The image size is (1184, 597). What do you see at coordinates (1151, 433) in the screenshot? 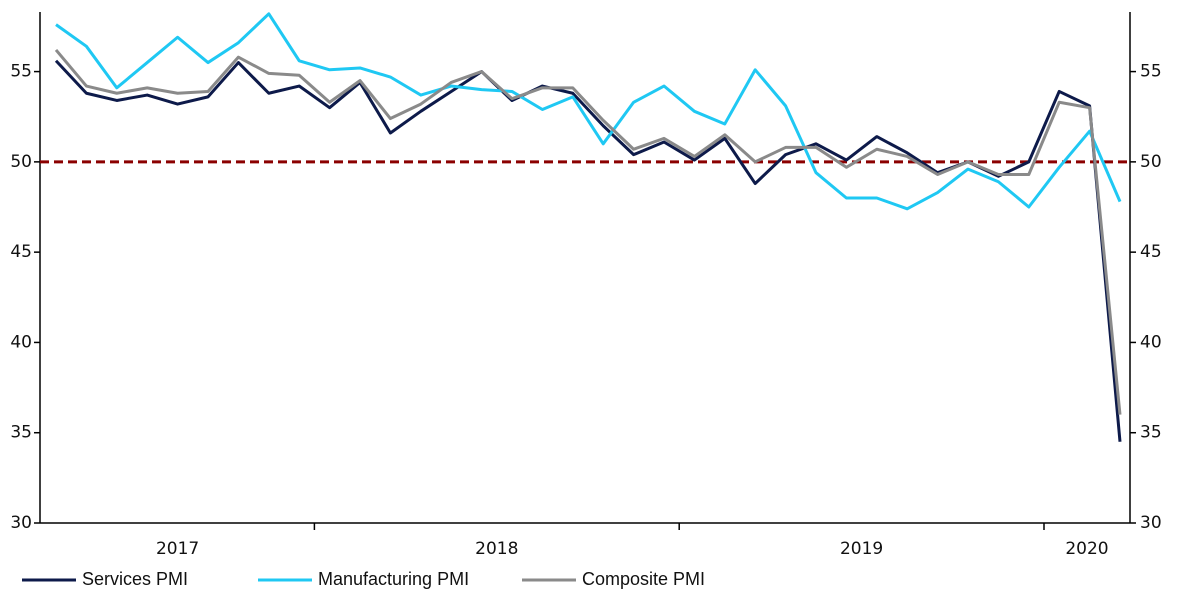
I see `y2-tick-label: 35` at bounding box center [1151, 433].